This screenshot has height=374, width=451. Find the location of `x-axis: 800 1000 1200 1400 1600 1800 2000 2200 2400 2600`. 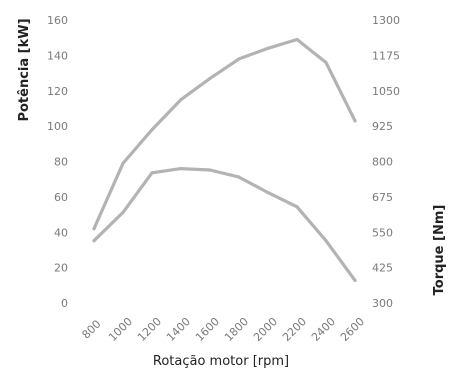

x-axis: 800 1000 1200 1400 1600 1800 2000 2200 2400 2600 is located at coordinates (224, 329).